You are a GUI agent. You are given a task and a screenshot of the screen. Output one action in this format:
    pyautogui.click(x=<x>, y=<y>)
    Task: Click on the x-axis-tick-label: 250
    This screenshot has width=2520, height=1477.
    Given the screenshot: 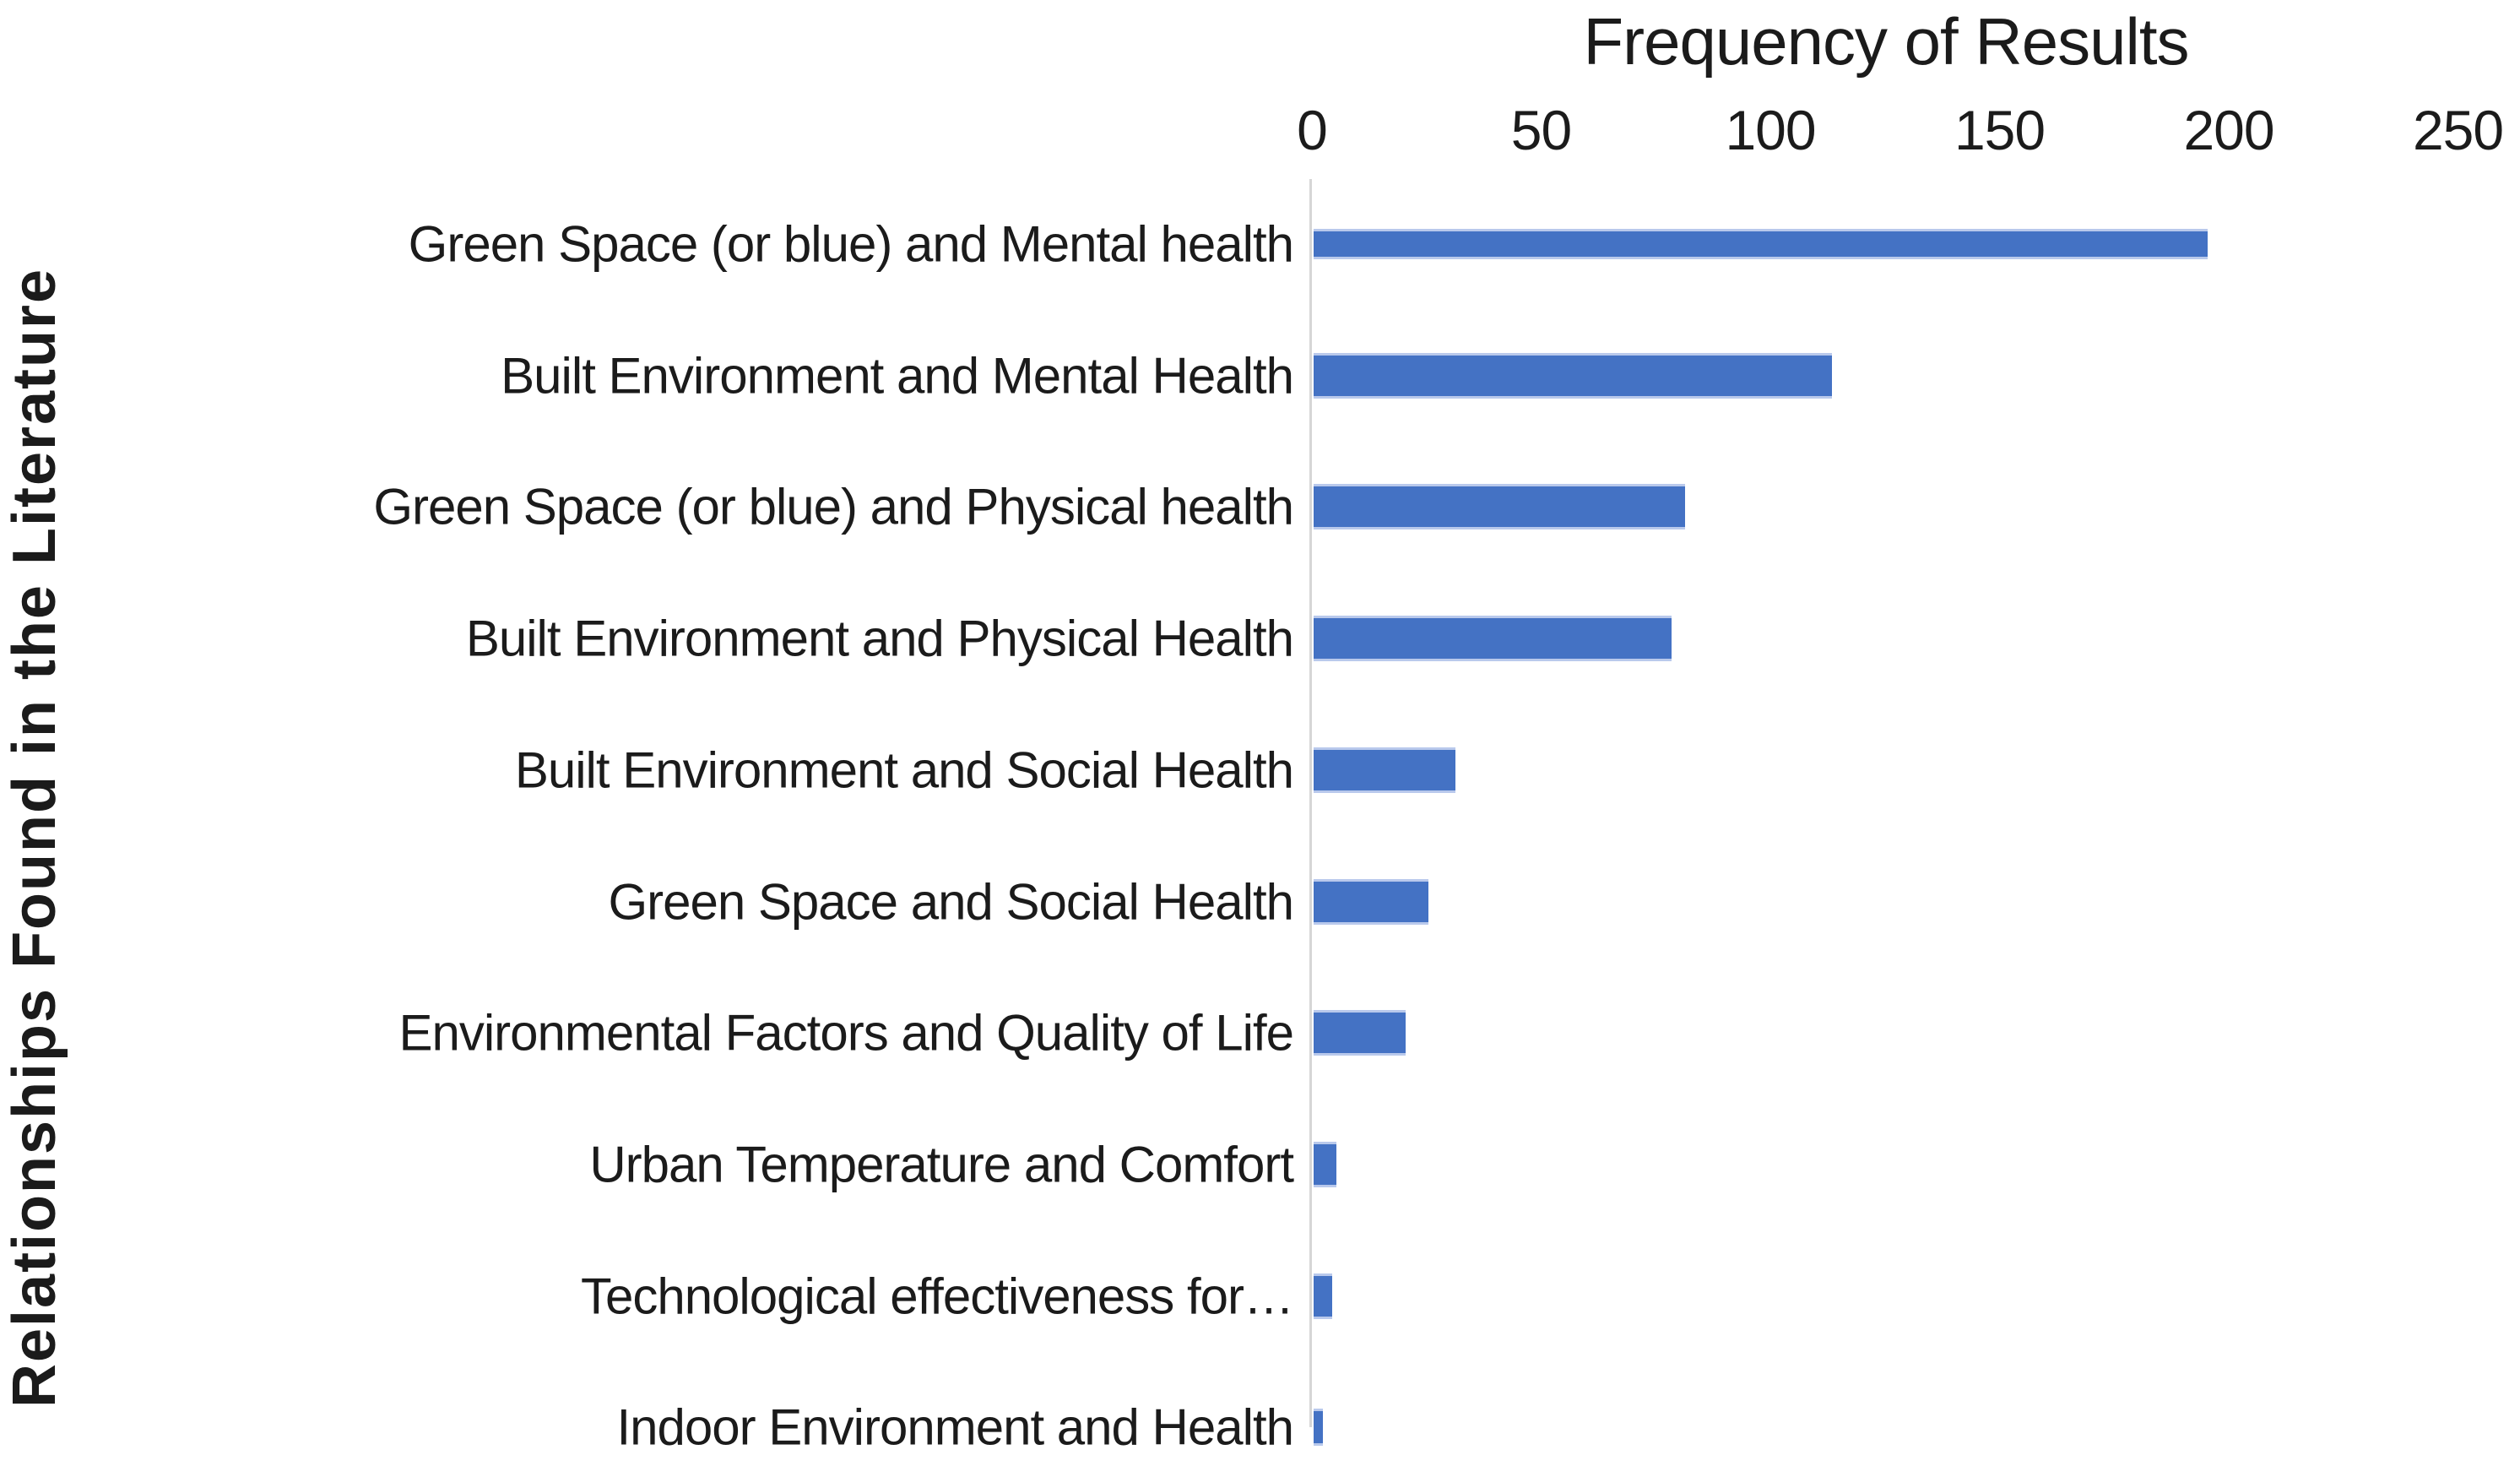 What is the action you would take?
    pyautogui.click(x=2458, y=130)
    